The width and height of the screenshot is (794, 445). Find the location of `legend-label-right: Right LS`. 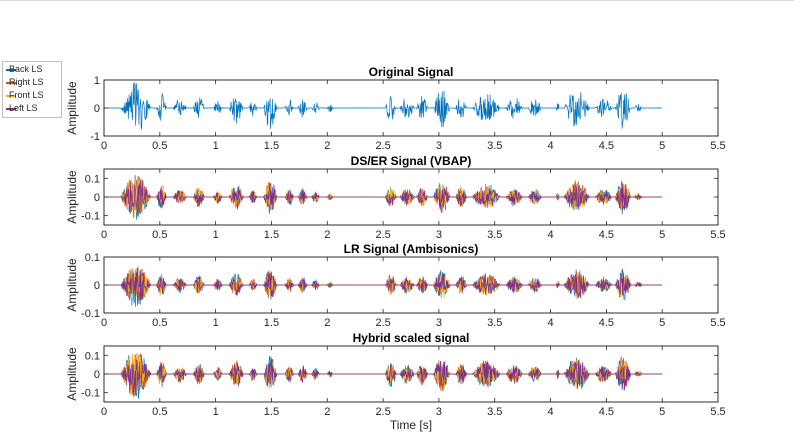

legend-label-right: Right LS is located at coordinates (26, 82).